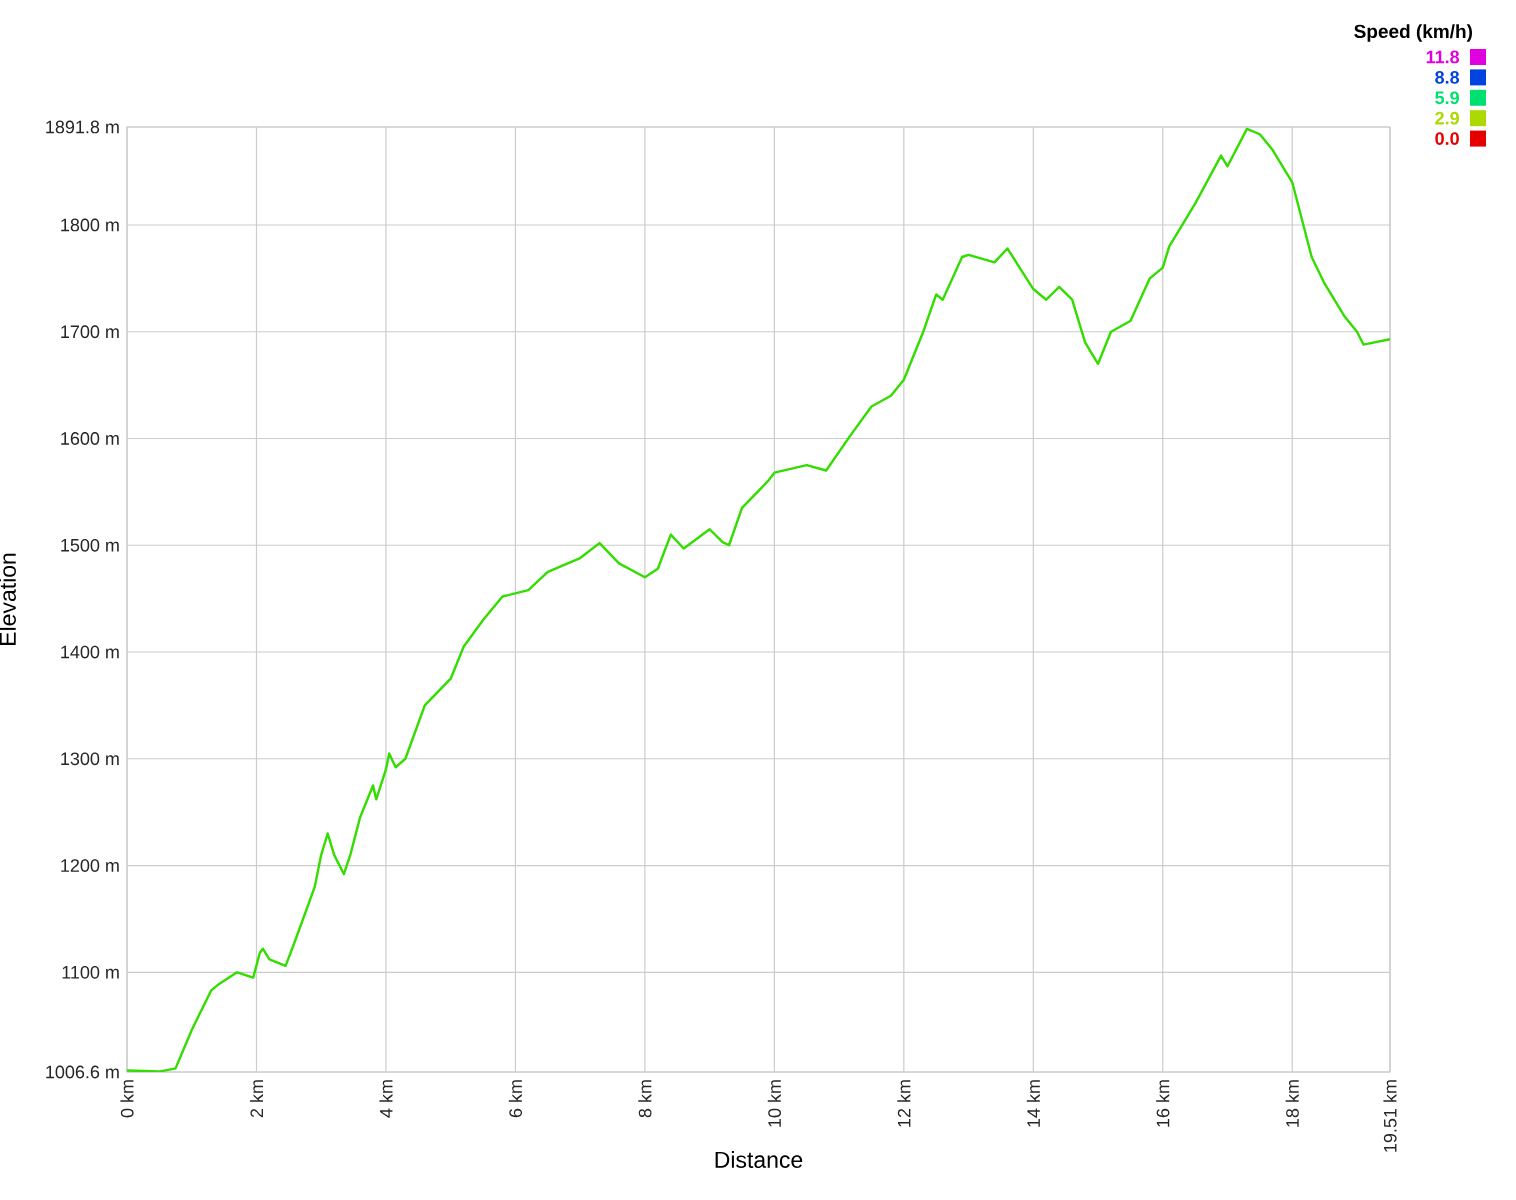 This screenshot has height=1200, width=1516. Describe the element at coordinates (90, 545) in the screenshot. I see `y-tick-label: 1500 m` at that location.